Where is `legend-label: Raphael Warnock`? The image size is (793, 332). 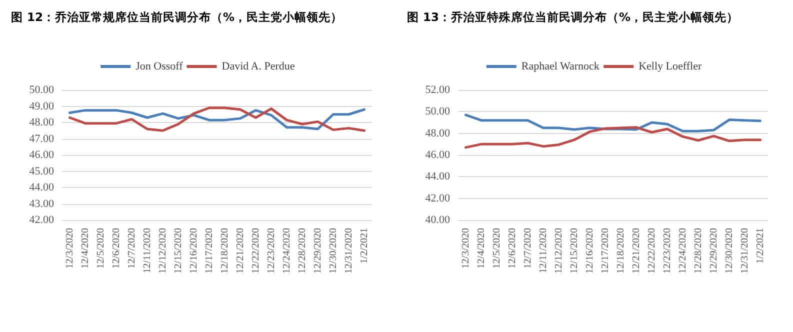
legend-label: Raphael Warnock is located at coordinates (560, 66).